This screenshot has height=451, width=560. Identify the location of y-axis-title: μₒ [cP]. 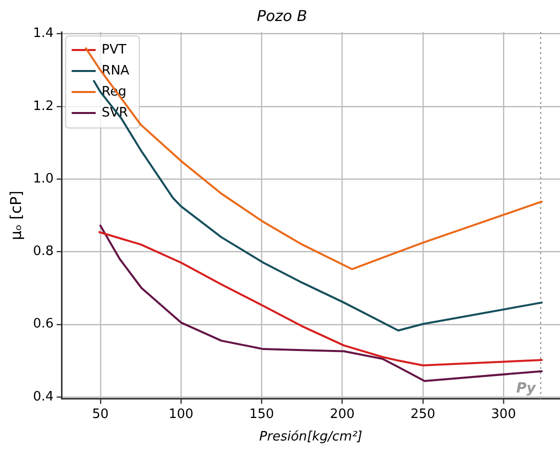
(15, 215).